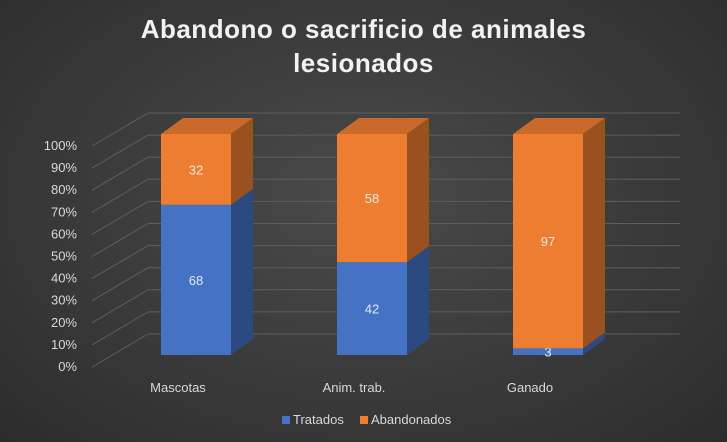  I want to click on x-tick-label: Anim. trab., so click(354, 387).